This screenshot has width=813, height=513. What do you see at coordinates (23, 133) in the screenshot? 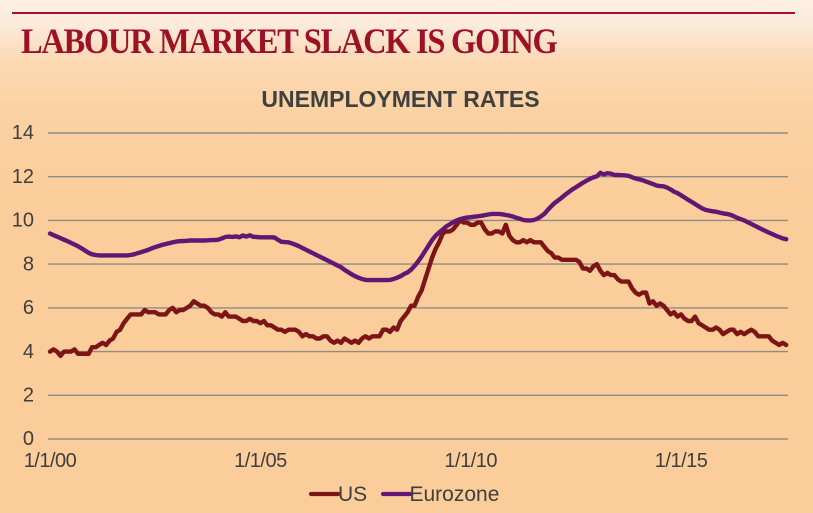
I see `svg-text: 14` at bounding box center [23, 133].